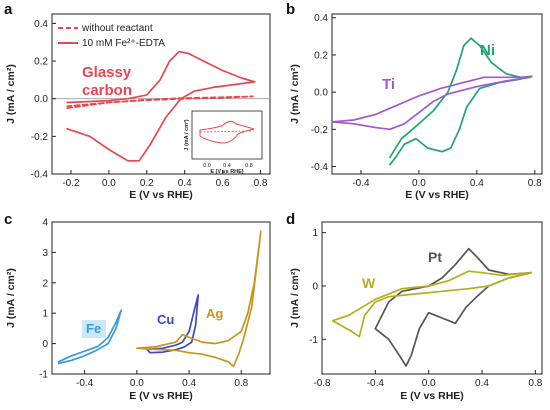 The width and height of the screenshot is (550, 410). I want to click on panel-letter-b: b, so click(290, 9).